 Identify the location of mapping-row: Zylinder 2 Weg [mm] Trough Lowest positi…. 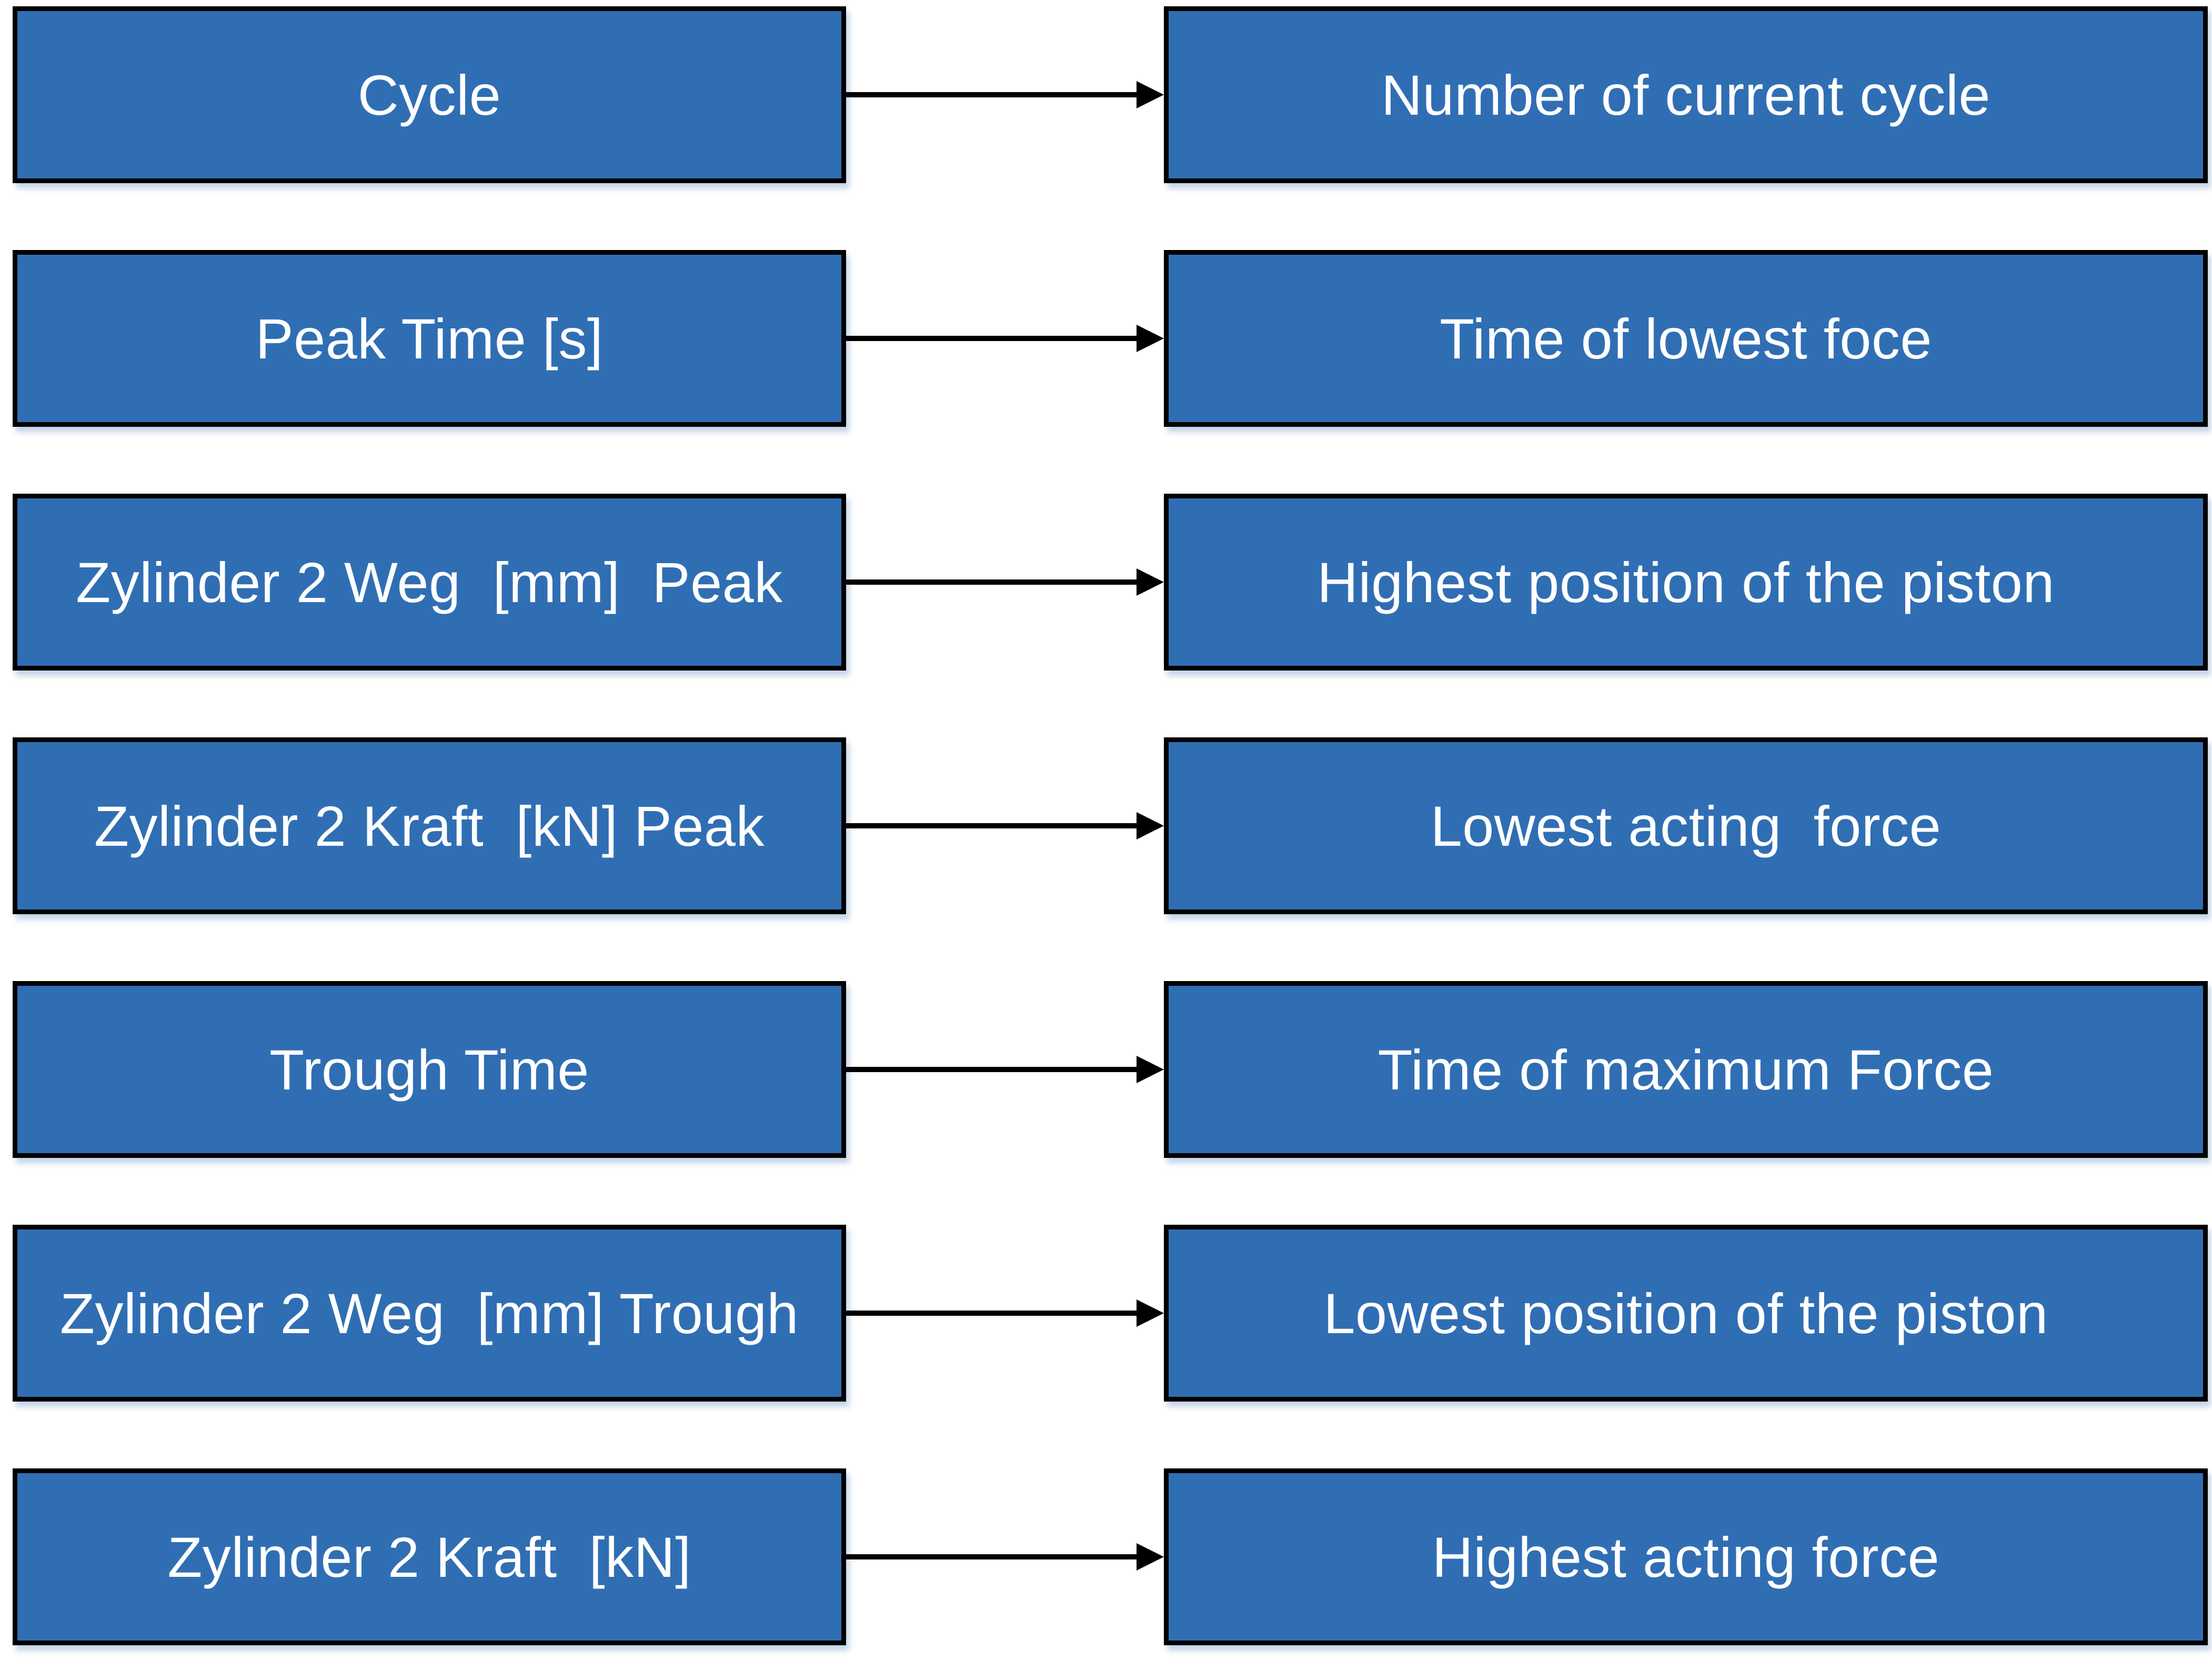
(1106, 1313).